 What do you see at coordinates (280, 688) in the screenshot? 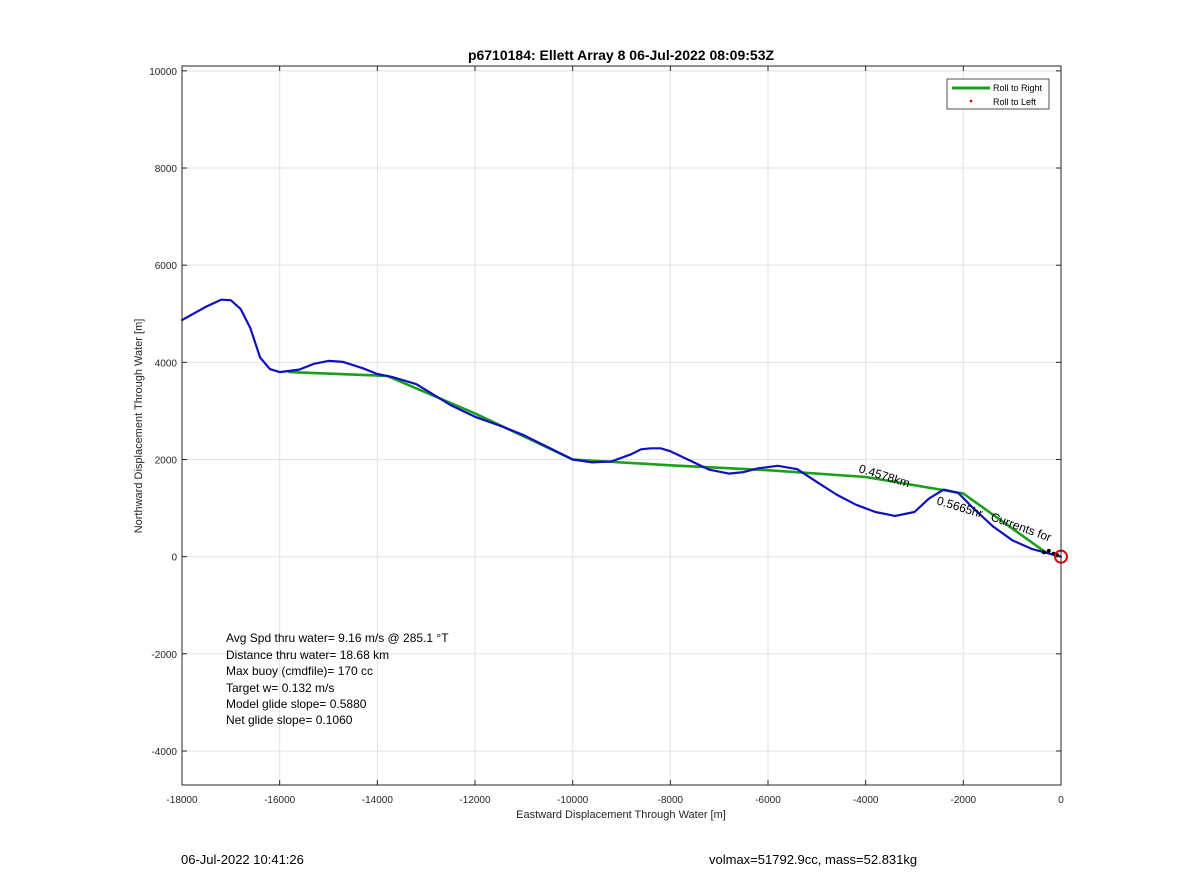
I see `annotation-target-w: Target w= 0.132 m/s` at bounding box center [280, 688].